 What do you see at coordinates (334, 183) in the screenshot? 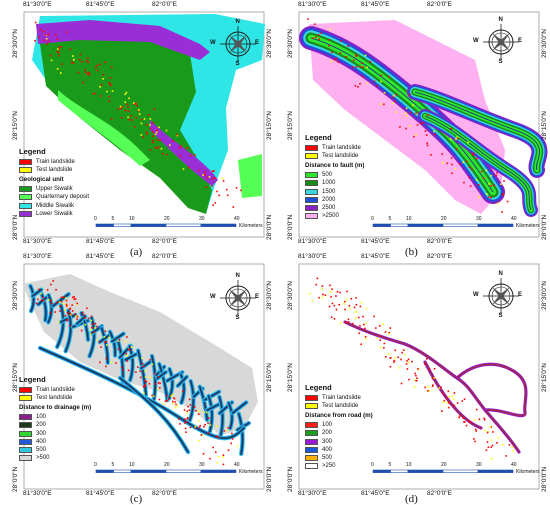
I see `legend-row-class: 1000` at bounding box center [334, 183].